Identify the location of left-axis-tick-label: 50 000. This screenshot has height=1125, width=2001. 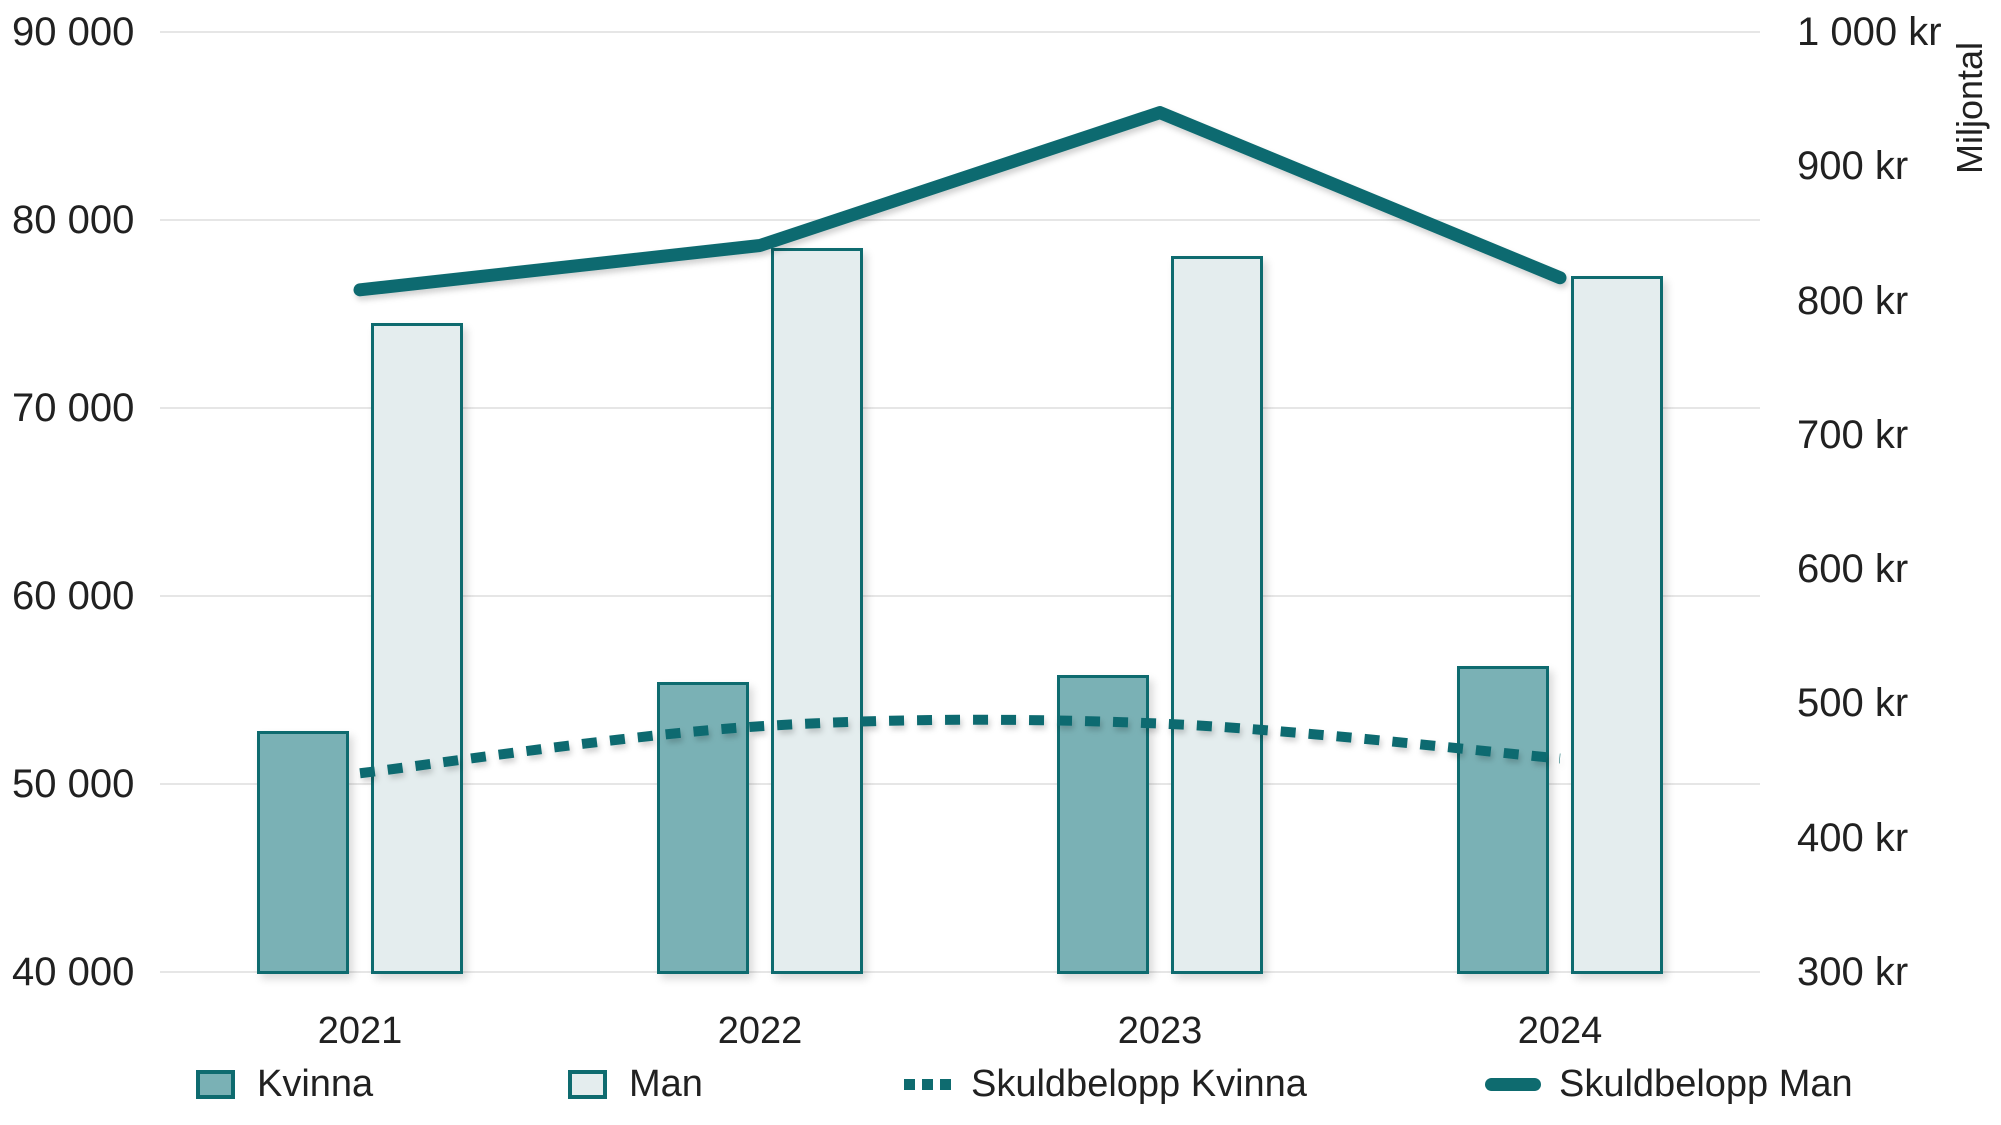
(73, 784).